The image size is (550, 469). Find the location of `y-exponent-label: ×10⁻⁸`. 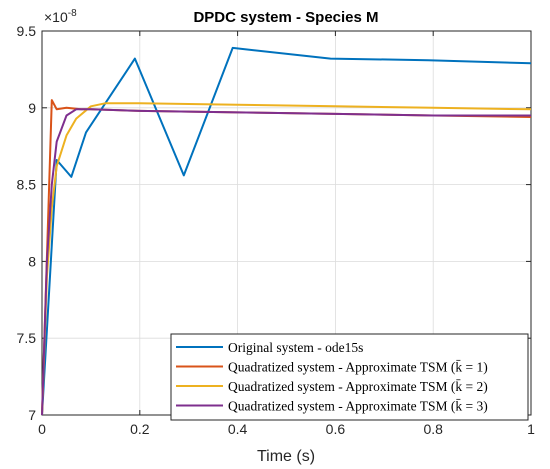

y-exponent-label: ×10⁻⁸ is located at coordinates (60, 16).